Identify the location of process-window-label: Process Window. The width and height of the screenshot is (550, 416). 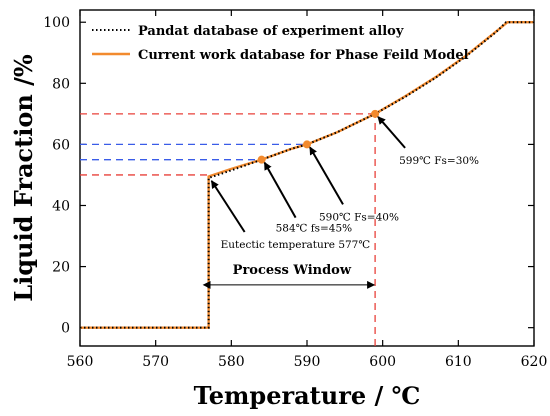
(292, 270).